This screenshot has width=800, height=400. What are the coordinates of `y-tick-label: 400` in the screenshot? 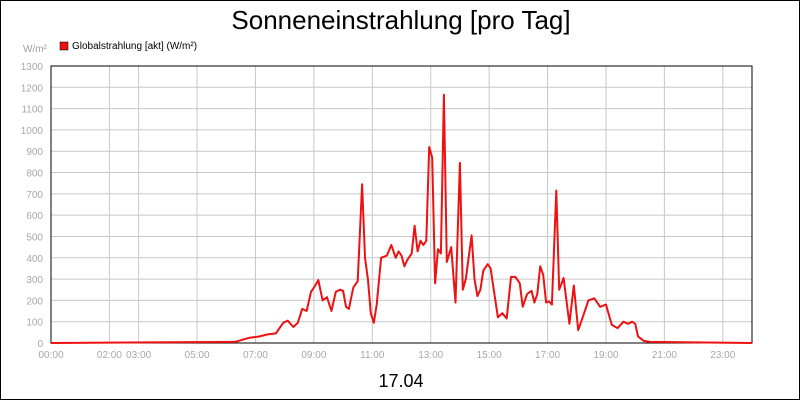 It's located at (34, 259).